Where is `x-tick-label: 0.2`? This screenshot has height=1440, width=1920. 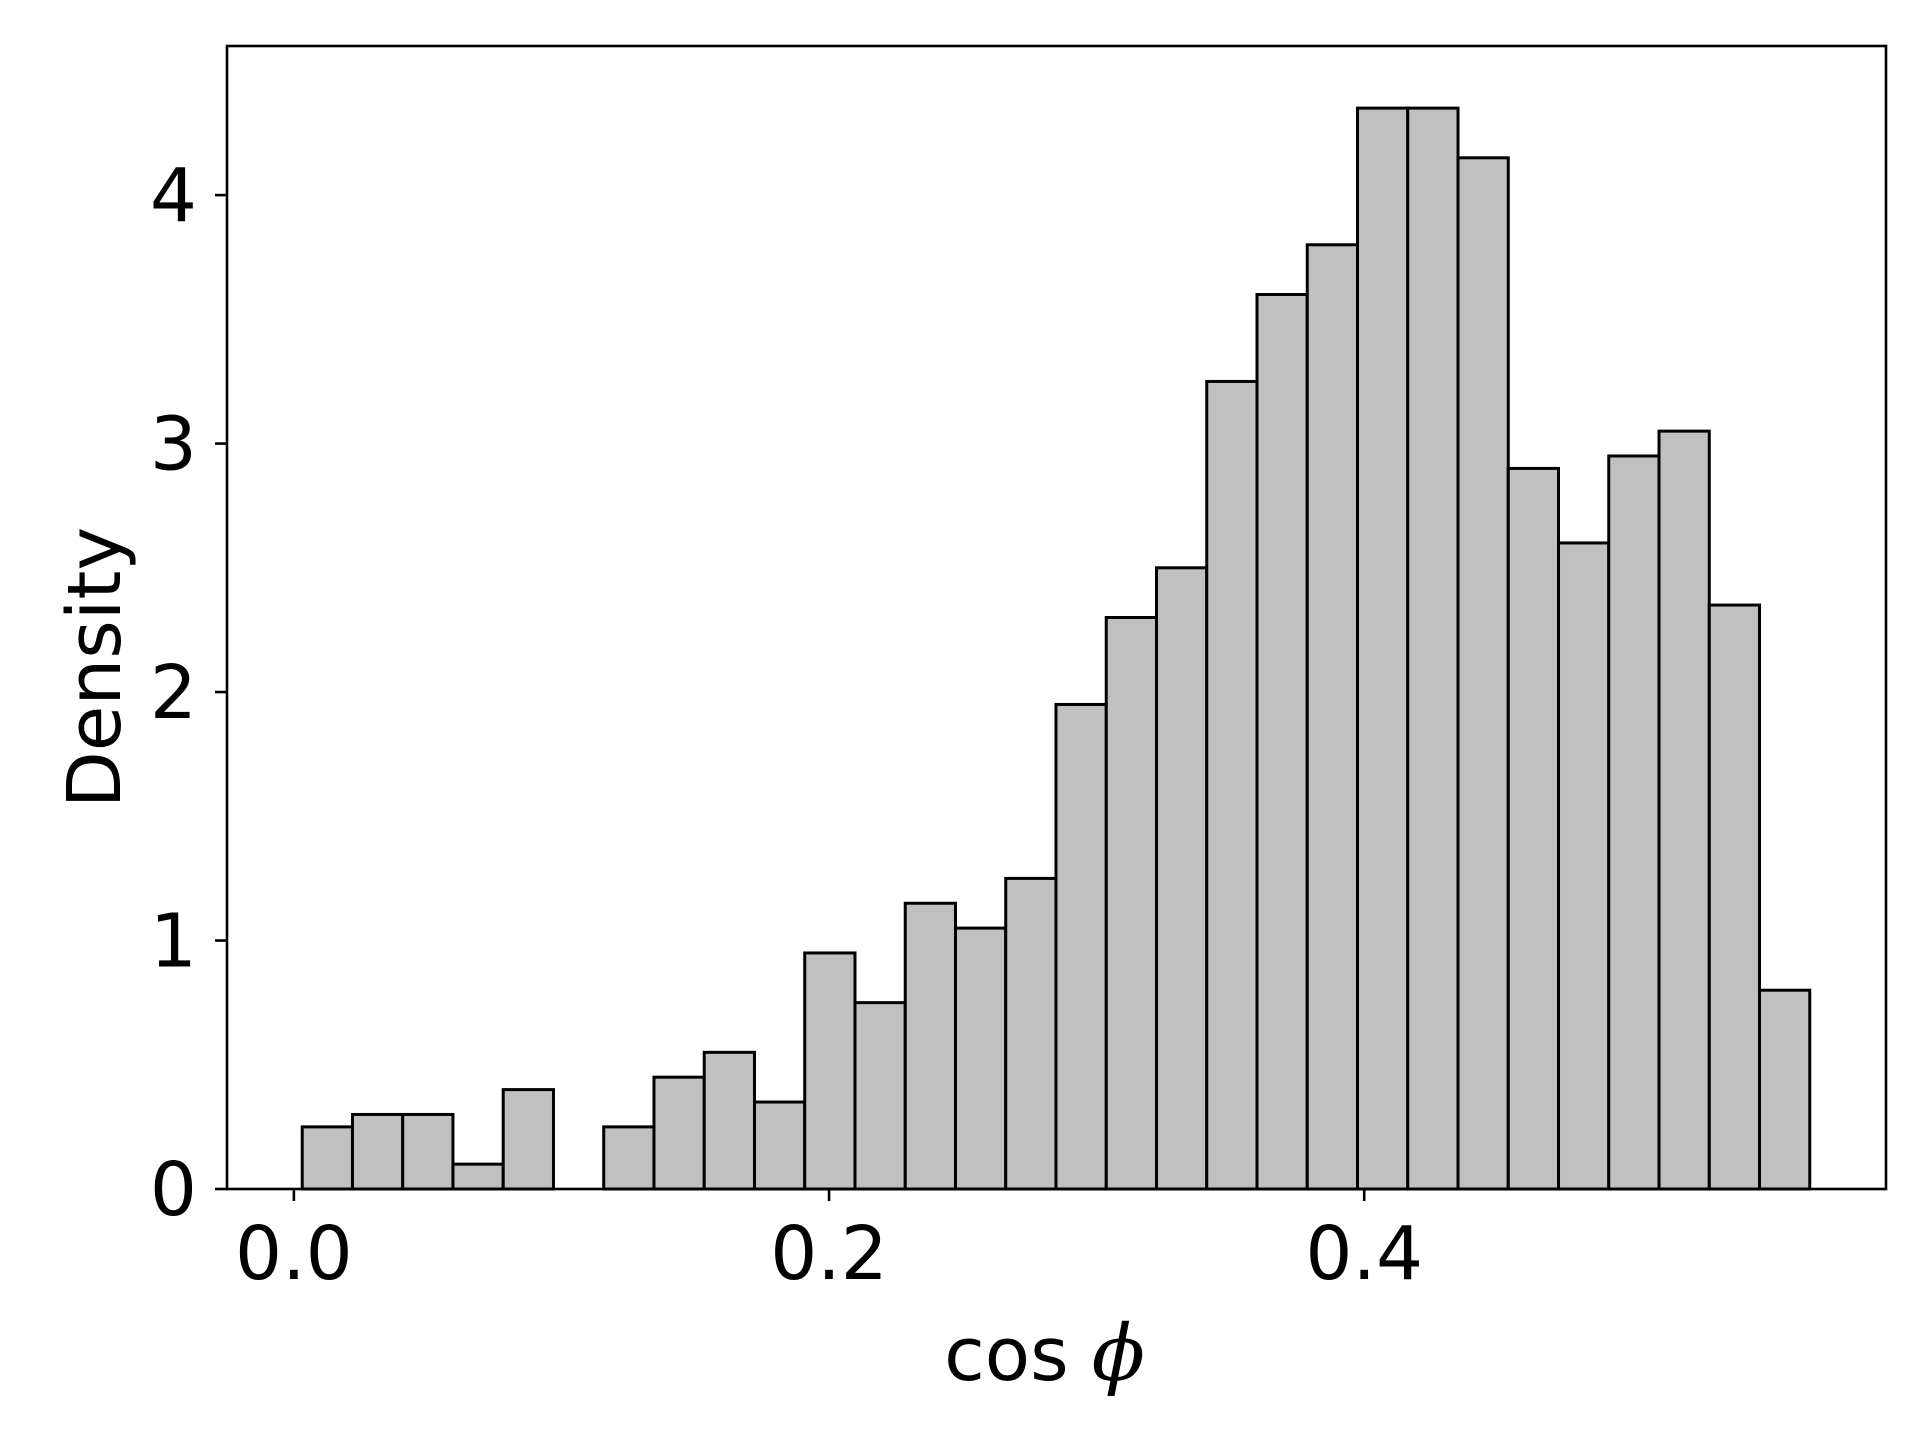
x-tick-label: 0.2 is located at coordinates (829, 1254).